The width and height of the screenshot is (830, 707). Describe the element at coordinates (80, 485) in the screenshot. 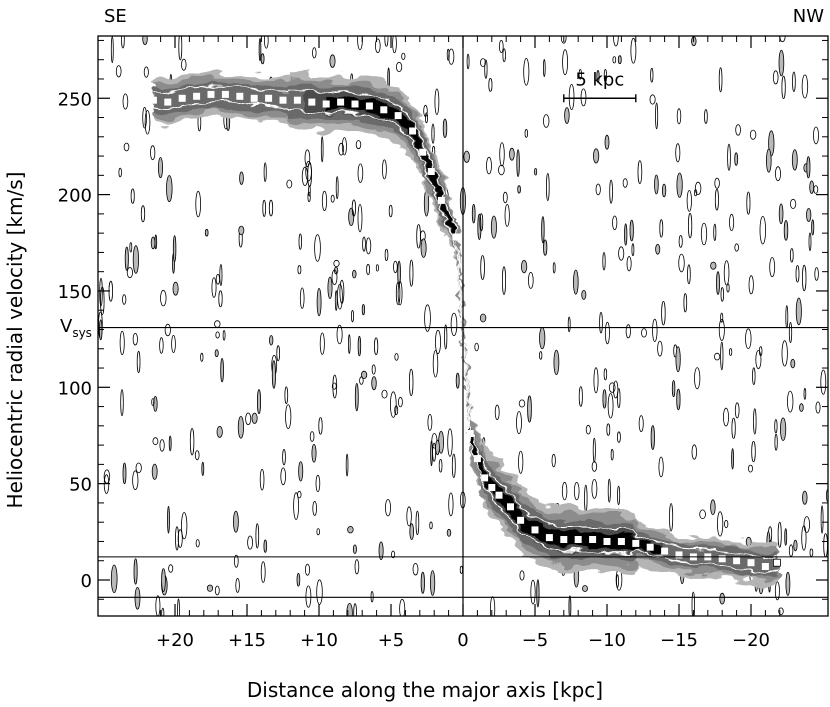

I see `y-tick-label: 50` at that location.